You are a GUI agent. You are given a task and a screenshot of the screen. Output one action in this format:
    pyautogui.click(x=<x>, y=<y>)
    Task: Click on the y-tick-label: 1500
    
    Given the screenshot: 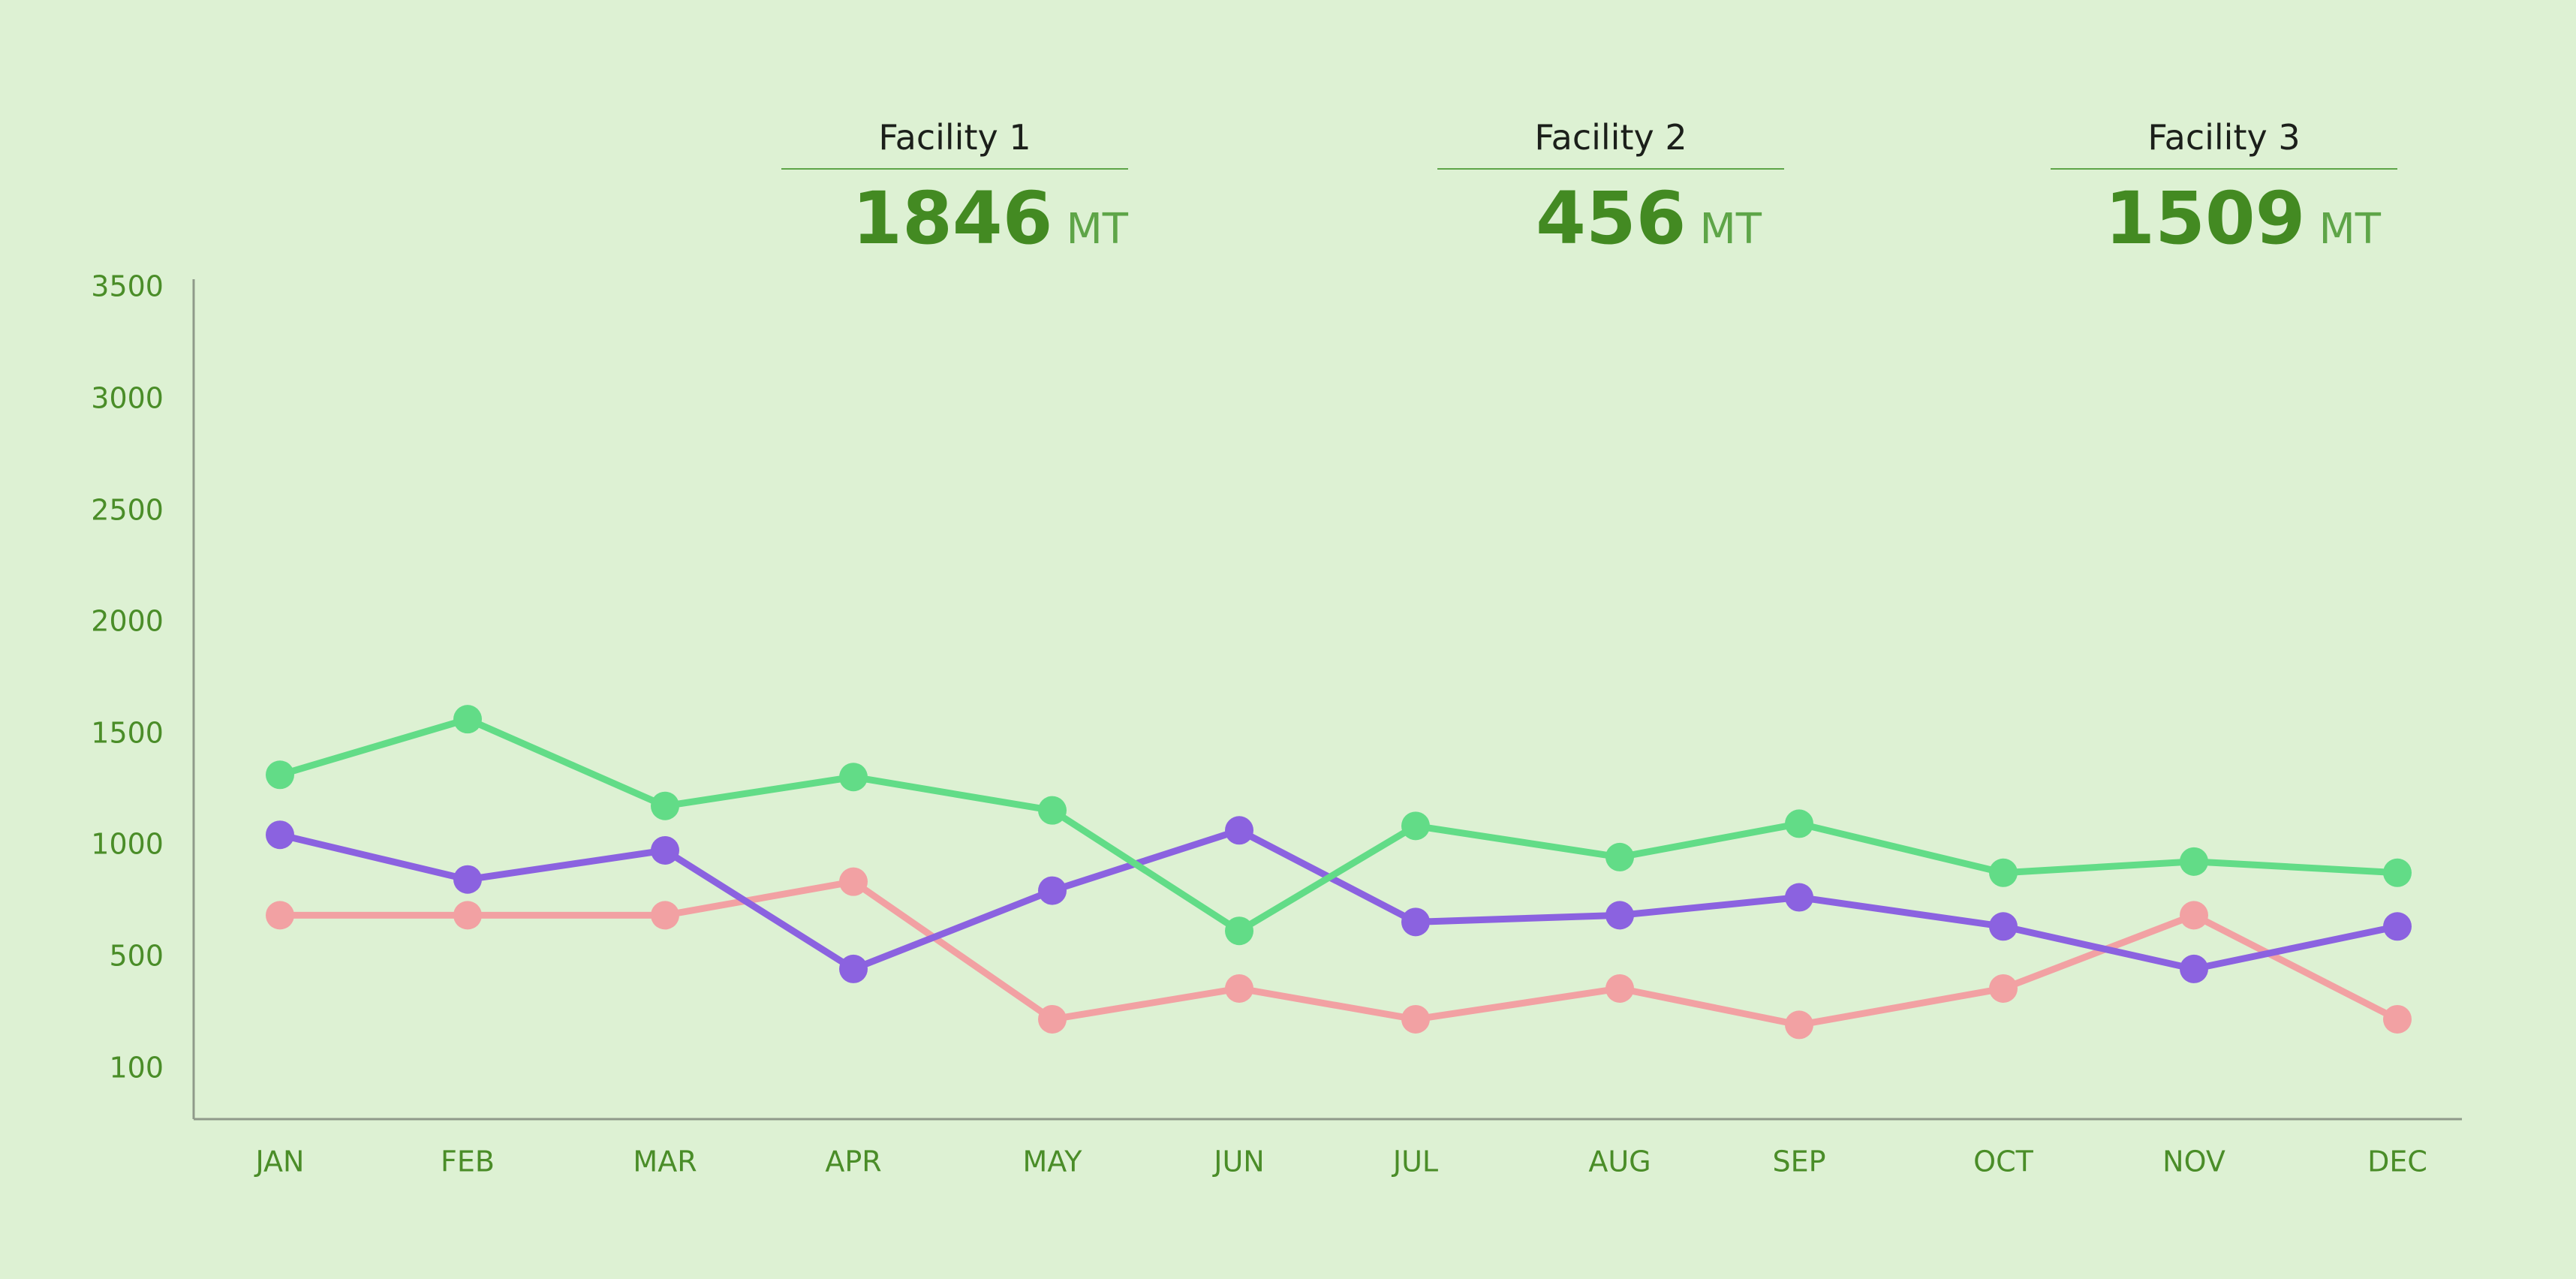 What is the action you would take?
    pyautogui.click(x=127, y=733)
    